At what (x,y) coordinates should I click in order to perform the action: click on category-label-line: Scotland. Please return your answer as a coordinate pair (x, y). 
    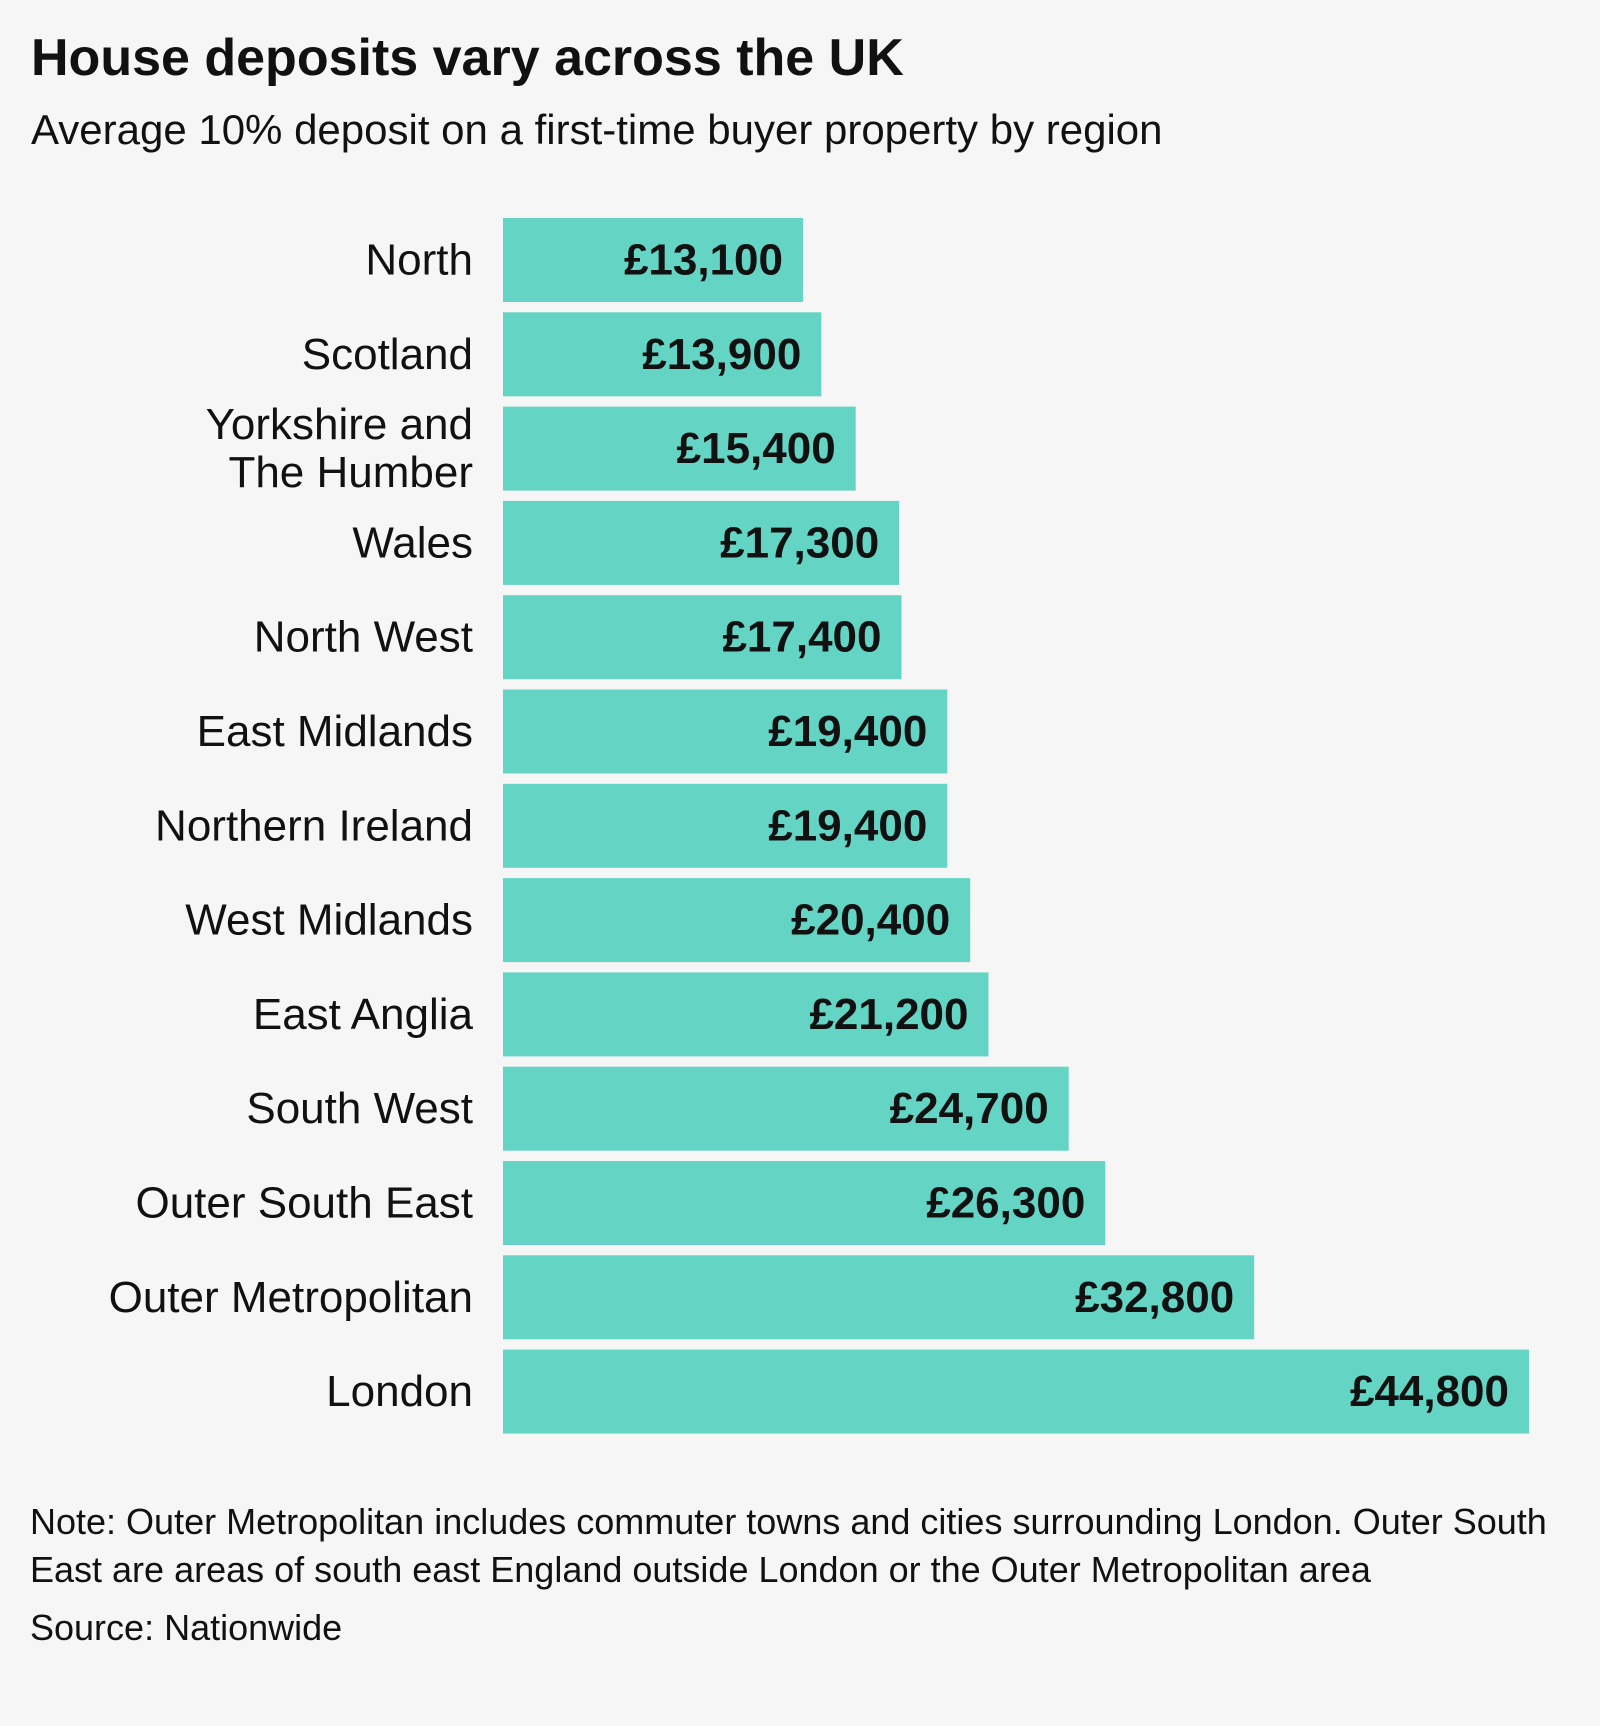
    Looking at the image, I should click on (387, 354).